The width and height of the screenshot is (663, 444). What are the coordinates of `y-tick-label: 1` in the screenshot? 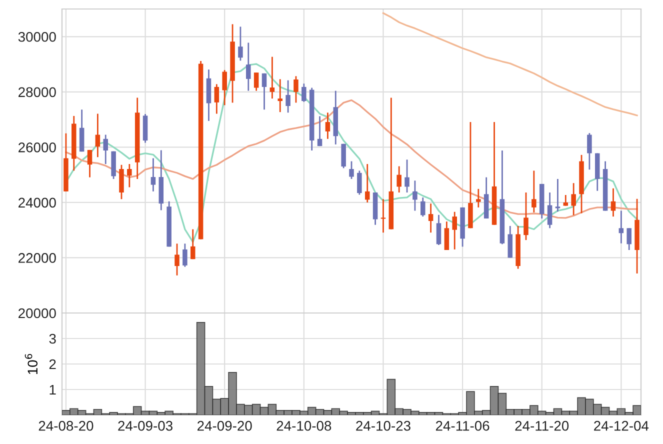 It's located at (53, 389).